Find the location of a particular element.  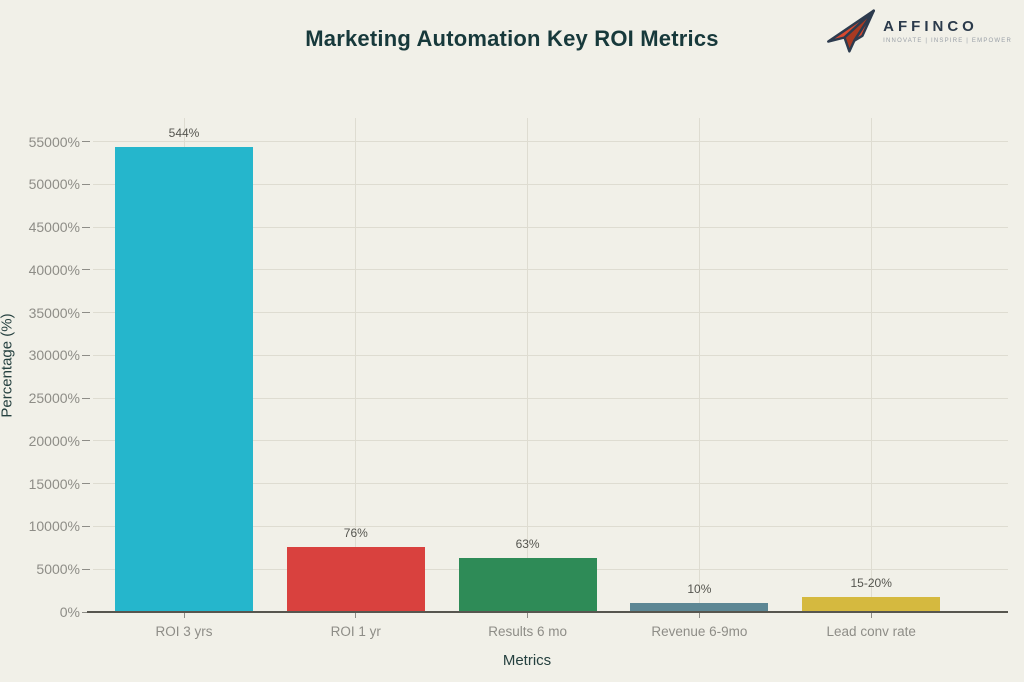

y-tick-label: 45000% is located at coordinates (54, 227).